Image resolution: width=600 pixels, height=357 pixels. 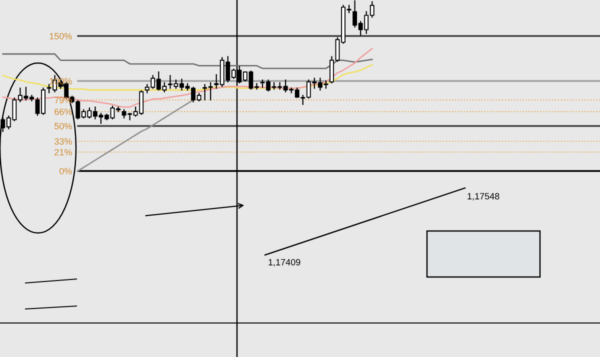 What do you see at coordinates (66, 171) in the screenshot?
I see `y-tick-label: 0%` at bounding box center [66, 171].